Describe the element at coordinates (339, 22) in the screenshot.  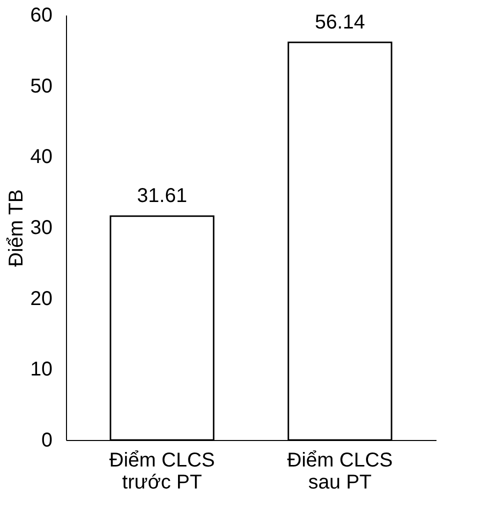
I see `data-label: 56.14` at that location.